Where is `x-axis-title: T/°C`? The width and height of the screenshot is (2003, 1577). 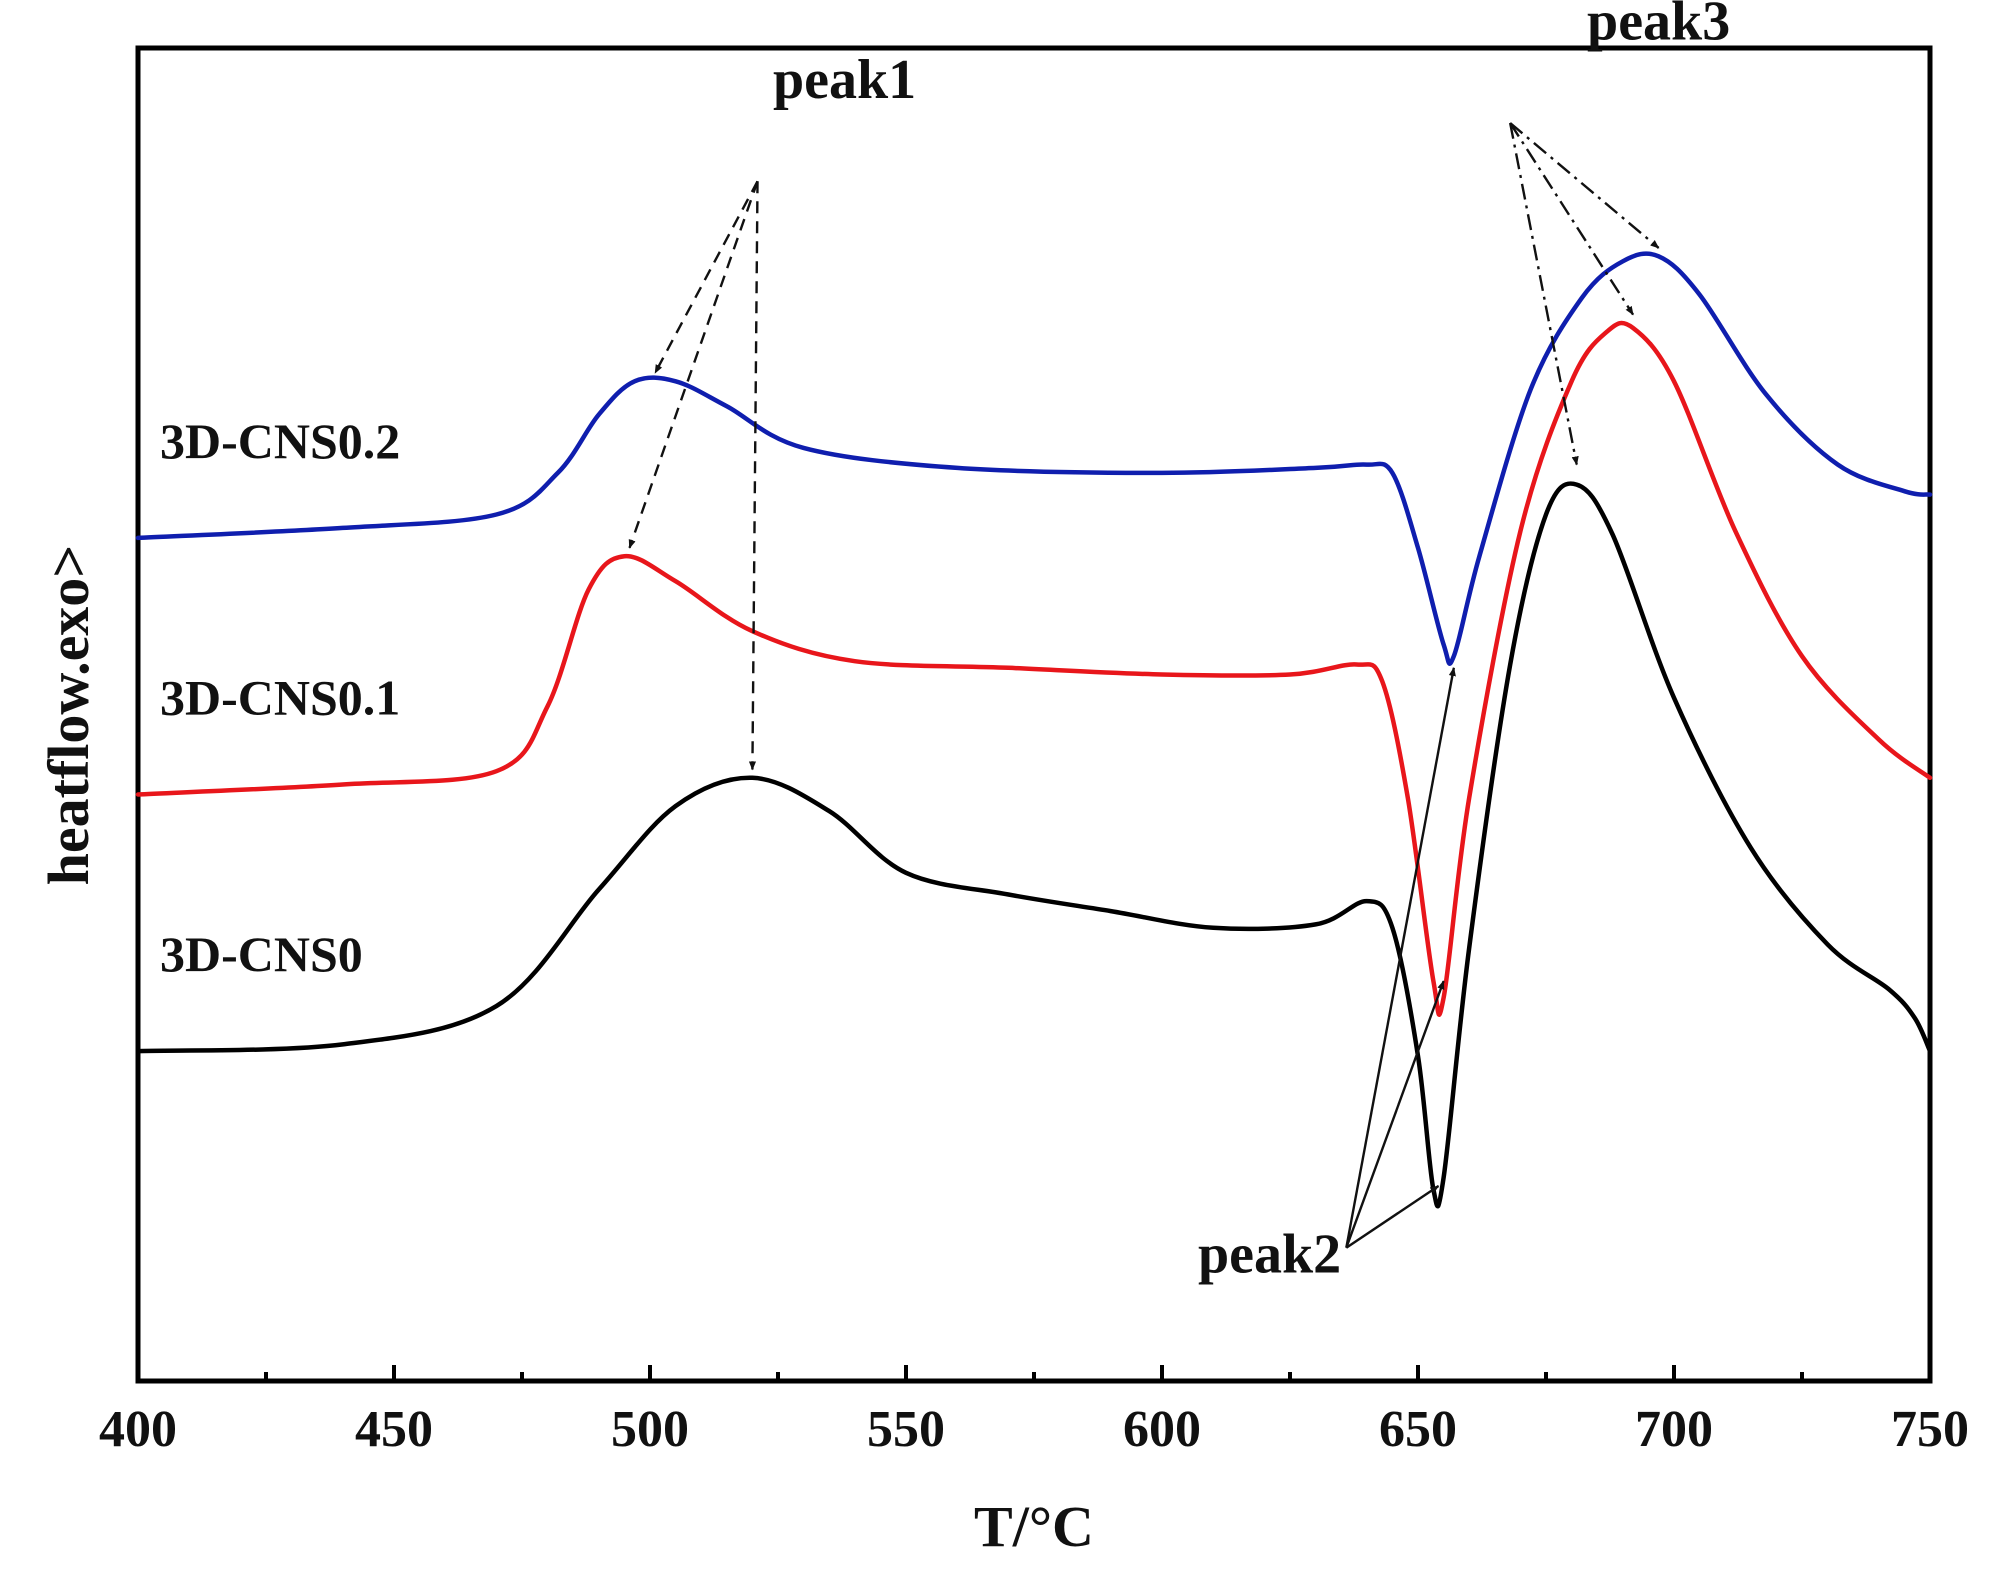 x-axis-title: T/°C is located at coordinates (1034, 1526).